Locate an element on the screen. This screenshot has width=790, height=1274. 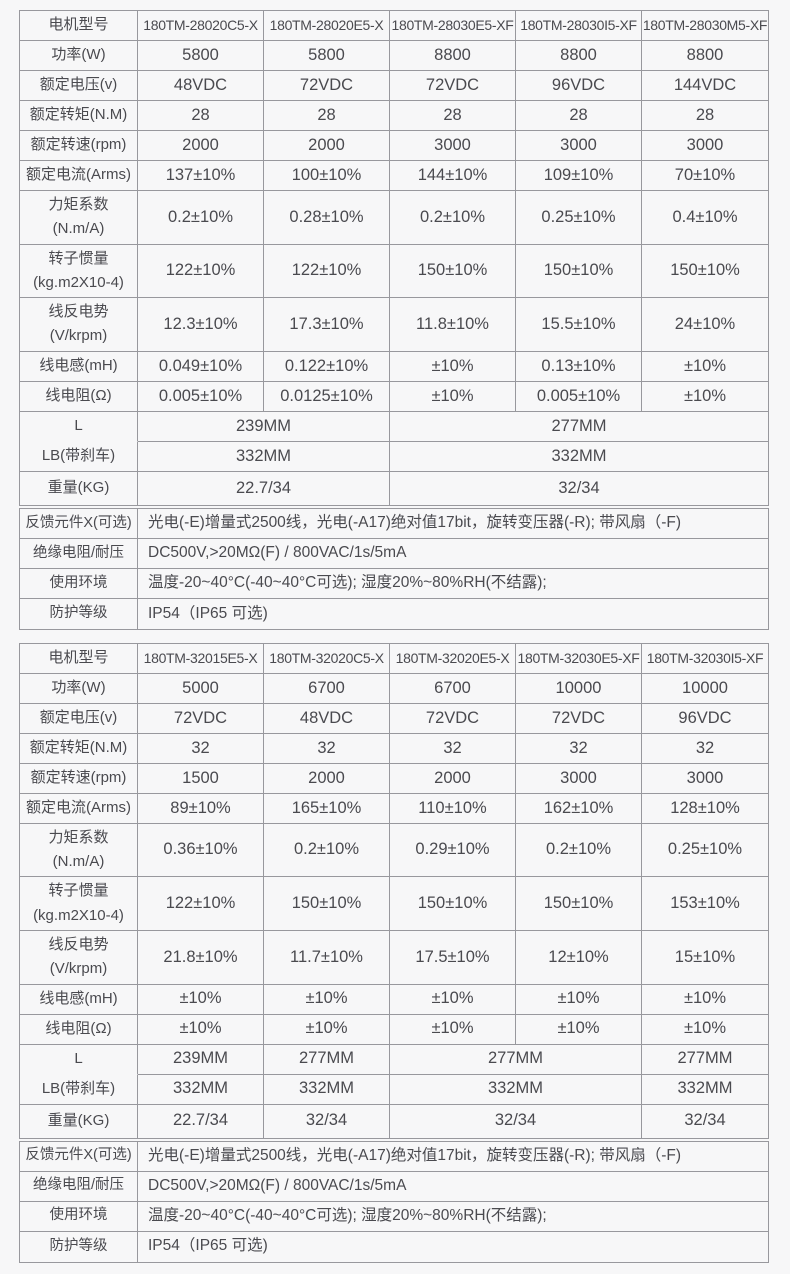
row-label: 线电感(mH) is located at coordinates (79, 999).